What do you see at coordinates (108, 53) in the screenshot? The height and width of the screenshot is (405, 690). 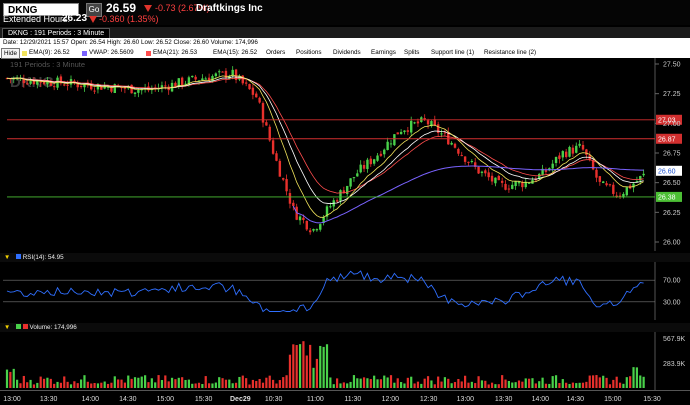 I see `study-vwap: VWAP: 26.5609` at bounding box center [108, 53].